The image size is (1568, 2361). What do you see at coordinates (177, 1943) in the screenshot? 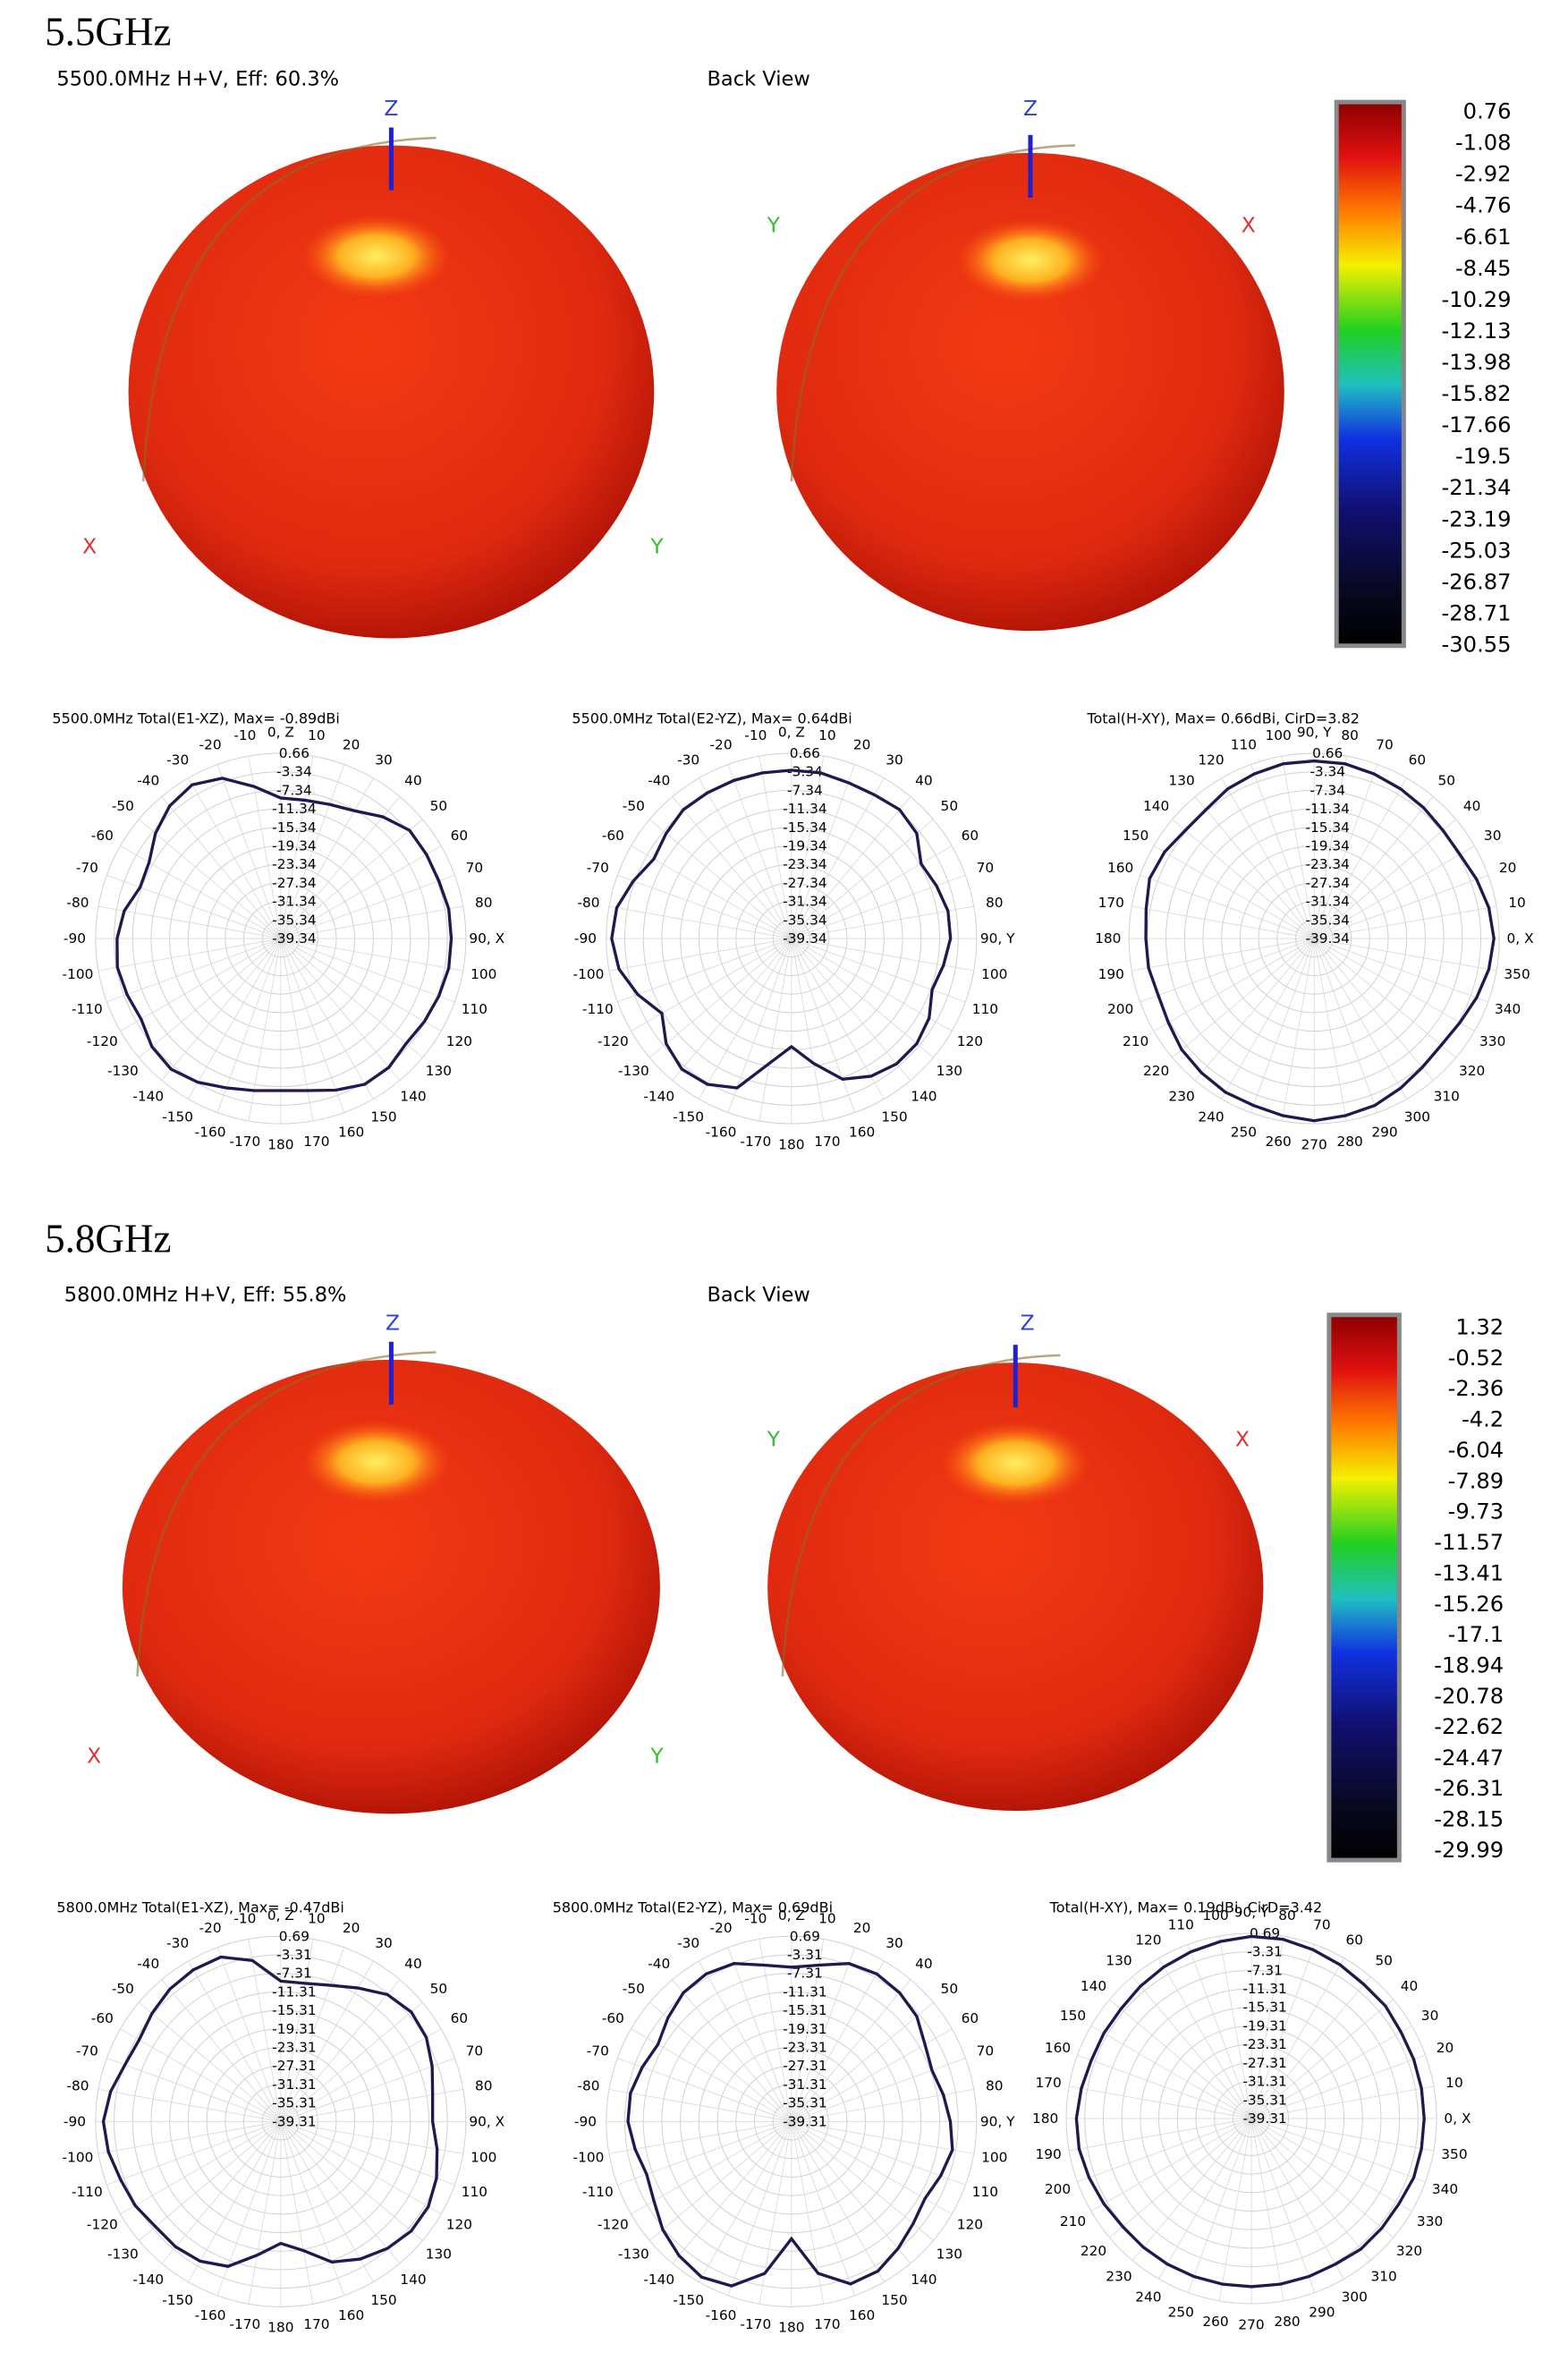
I see `angle-label: -30` at bounding box center [177, 1943].